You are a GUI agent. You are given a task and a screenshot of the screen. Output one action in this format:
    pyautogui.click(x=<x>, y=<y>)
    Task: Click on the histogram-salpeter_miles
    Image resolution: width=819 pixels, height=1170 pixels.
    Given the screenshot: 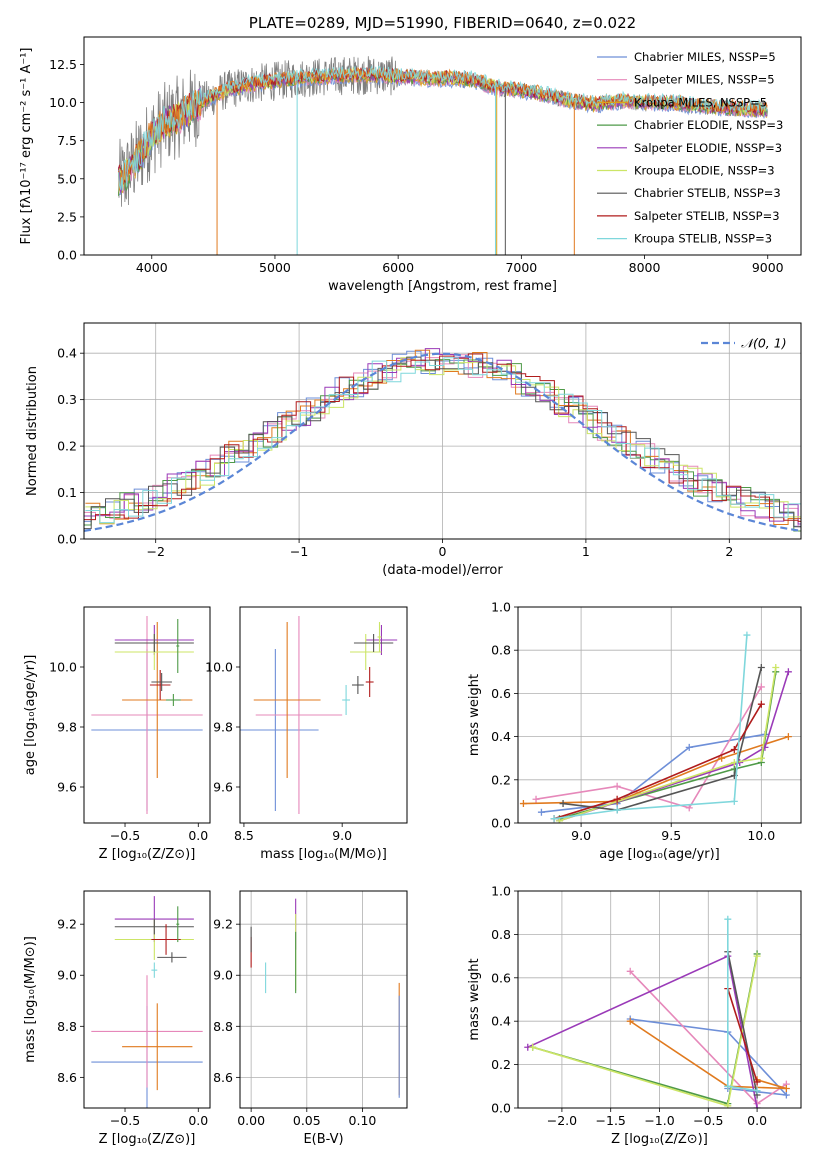 What is the action you would take?
    pyautogui.click(x=442, y=441)
    